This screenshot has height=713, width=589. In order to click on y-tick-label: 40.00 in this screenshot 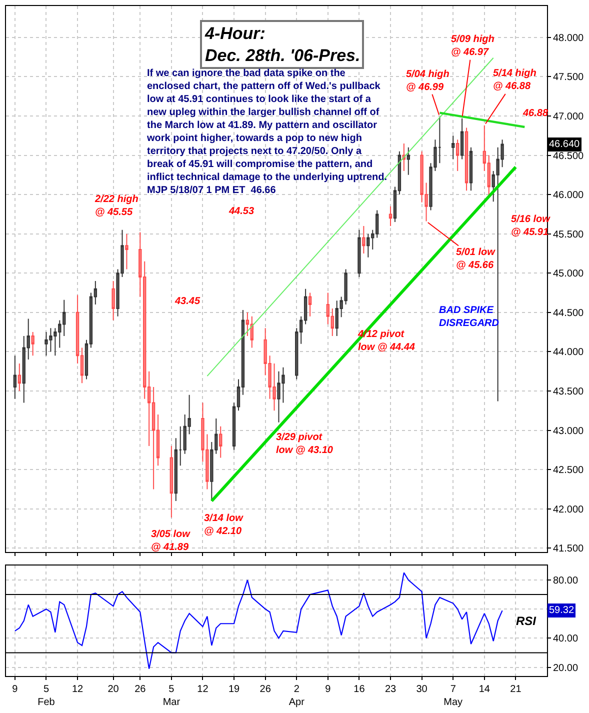, I will do `click(565, 639)`.